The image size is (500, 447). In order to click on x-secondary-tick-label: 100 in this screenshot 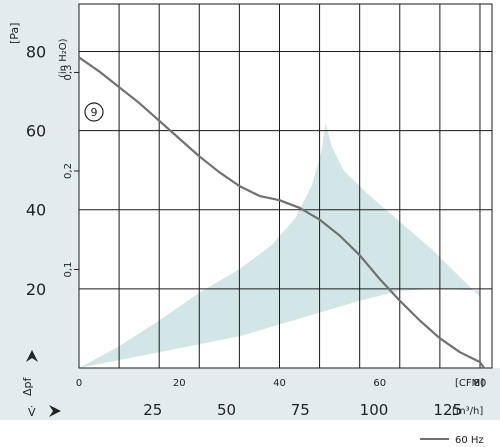, I will do `click(374, 410)`.